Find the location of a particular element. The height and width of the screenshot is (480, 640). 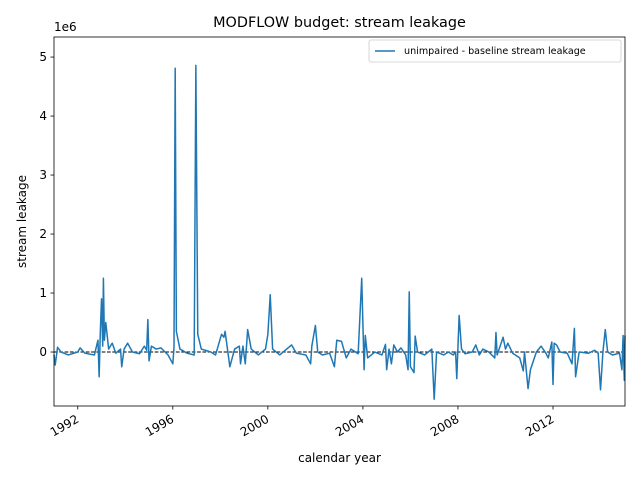

y-tick-label: 4 is located at coordinates (43, 116).